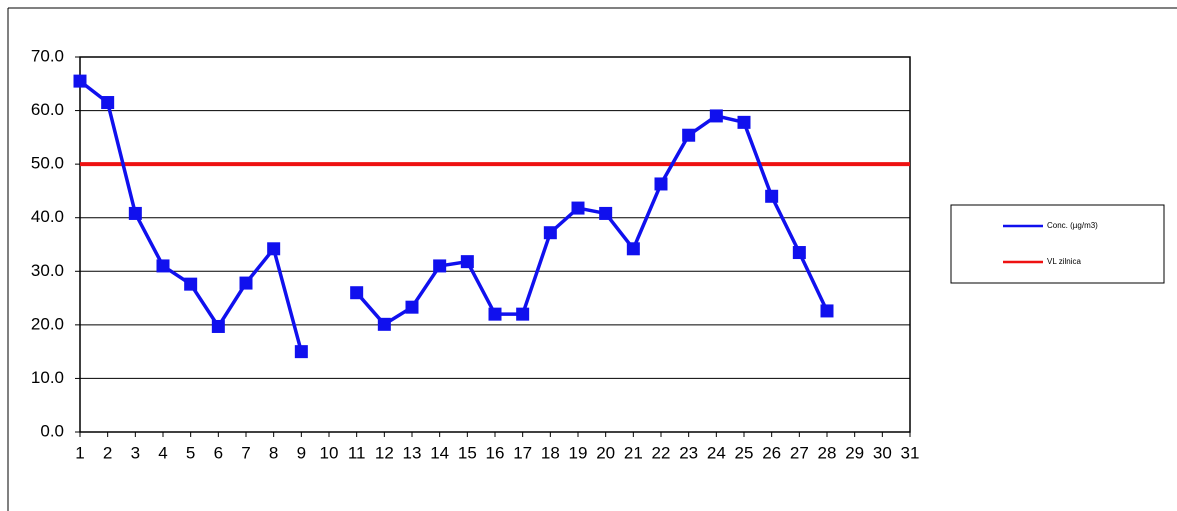 This screenshot has height=511, width=1177. I want to click on x-tick-label: 22, so click(661, 452).